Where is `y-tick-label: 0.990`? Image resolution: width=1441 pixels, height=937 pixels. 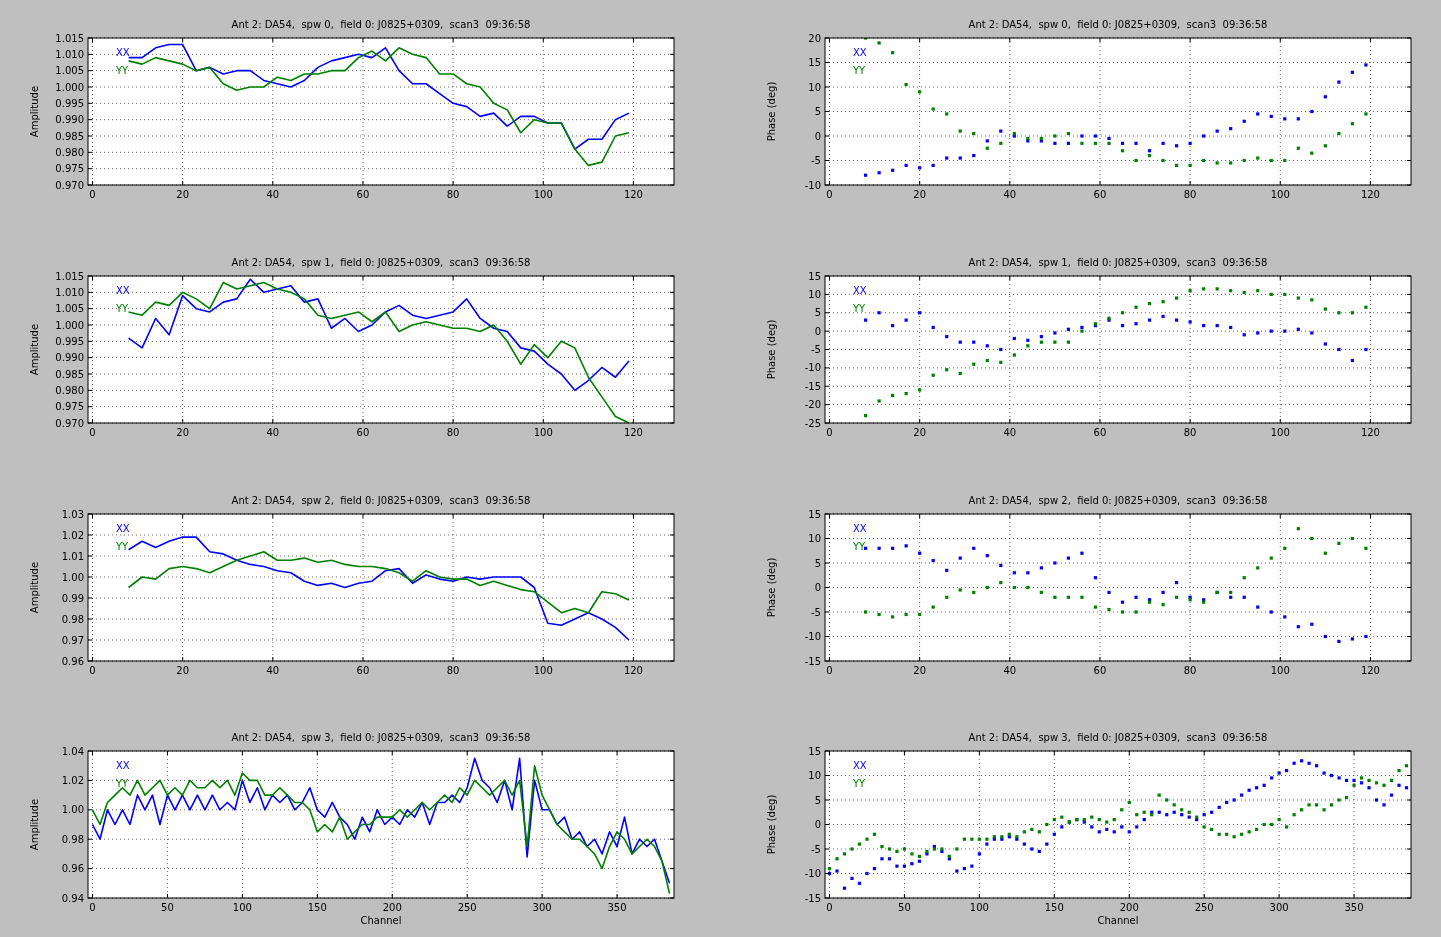
y-tick-label: 0.990 is located at coordinates (69, 120).